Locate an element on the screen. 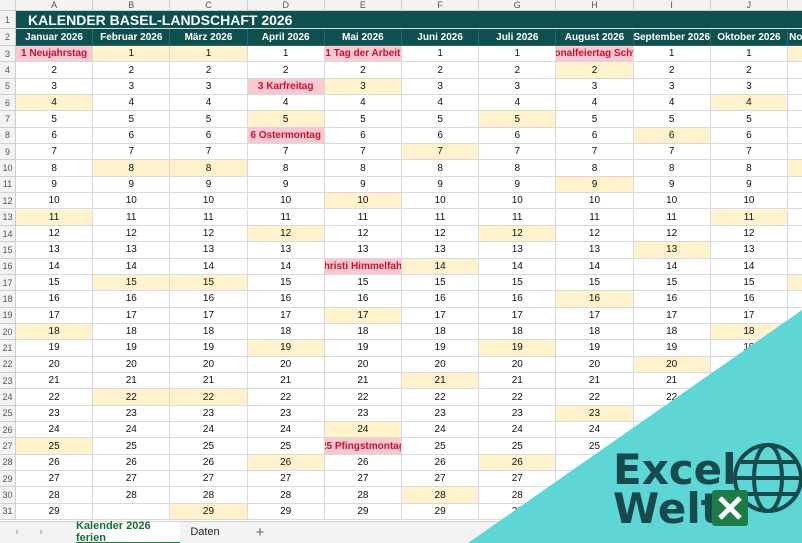  column-header: J is located at coordinates (749, 5).